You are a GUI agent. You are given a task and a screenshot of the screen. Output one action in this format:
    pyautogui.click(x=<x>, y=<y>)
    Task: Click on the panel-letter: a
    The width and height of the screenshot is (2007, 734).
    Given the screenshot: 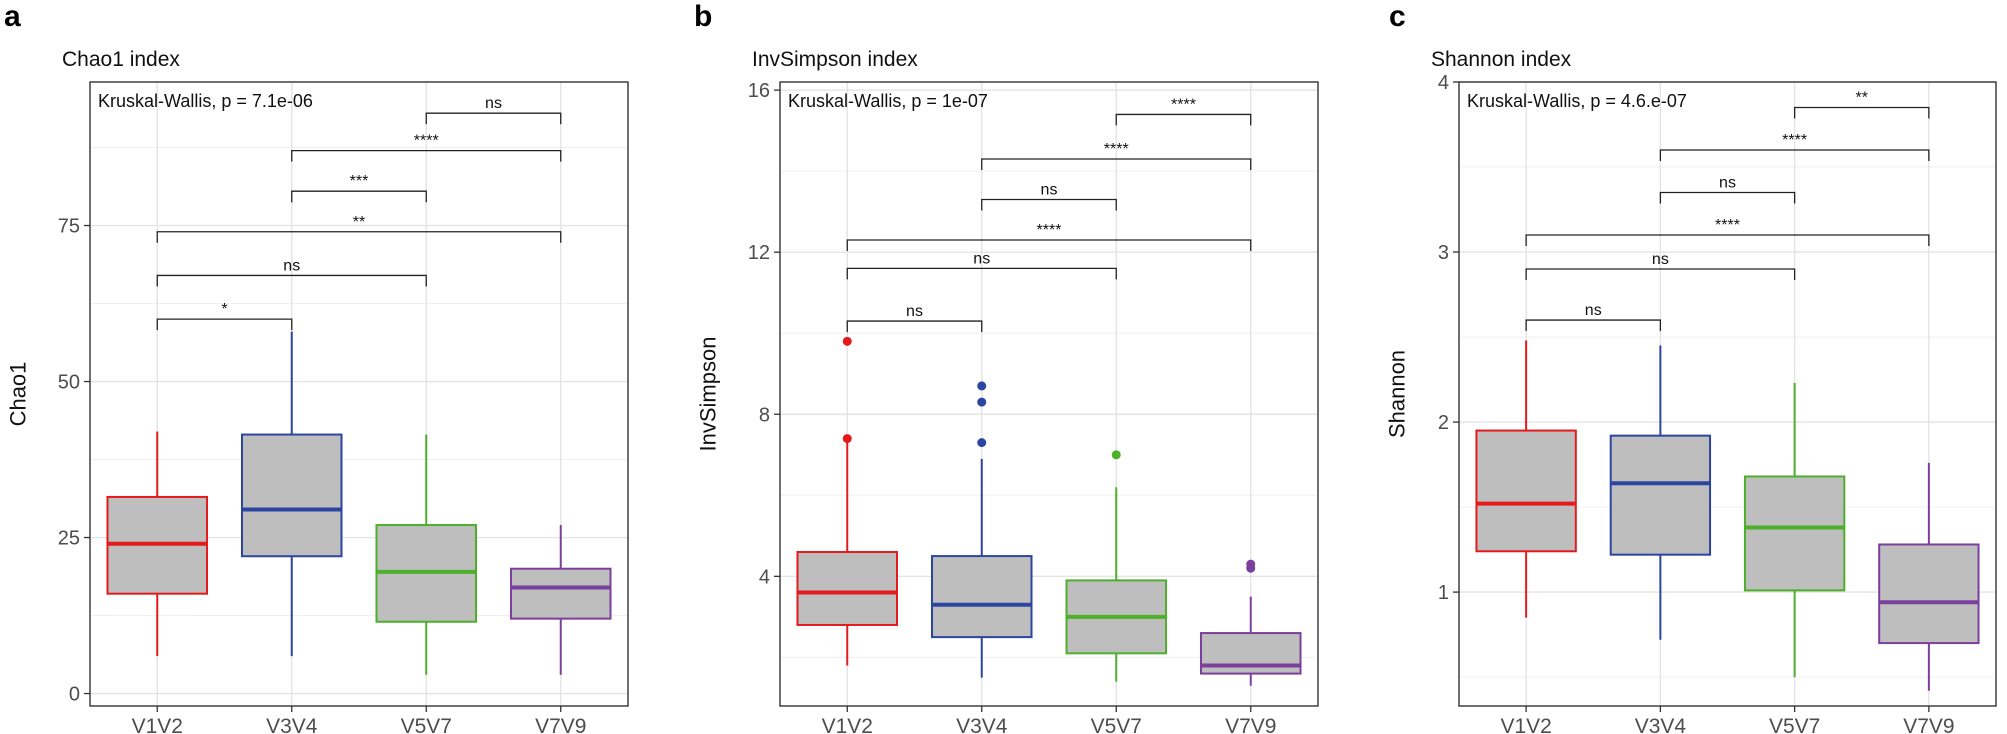 What is the action you would take?
    pyautogui.click(x=12, y=16)
    